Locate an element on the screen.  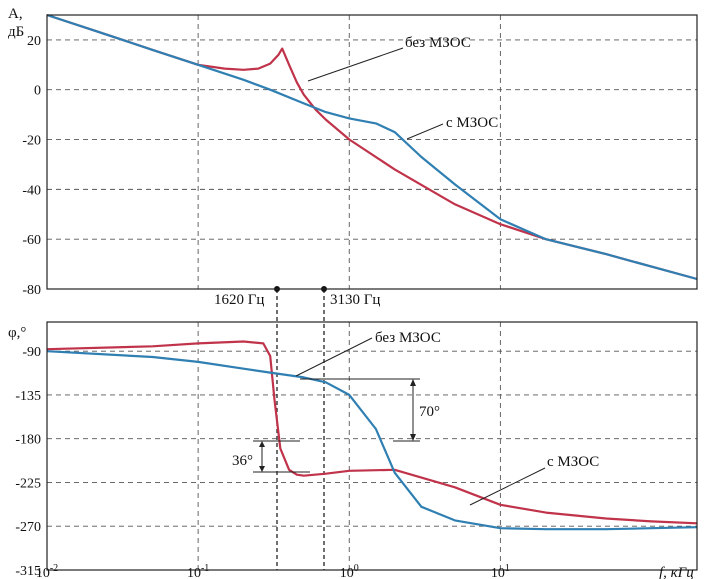
phase-ylabel: φ,° is located at coordinates (17, 333).